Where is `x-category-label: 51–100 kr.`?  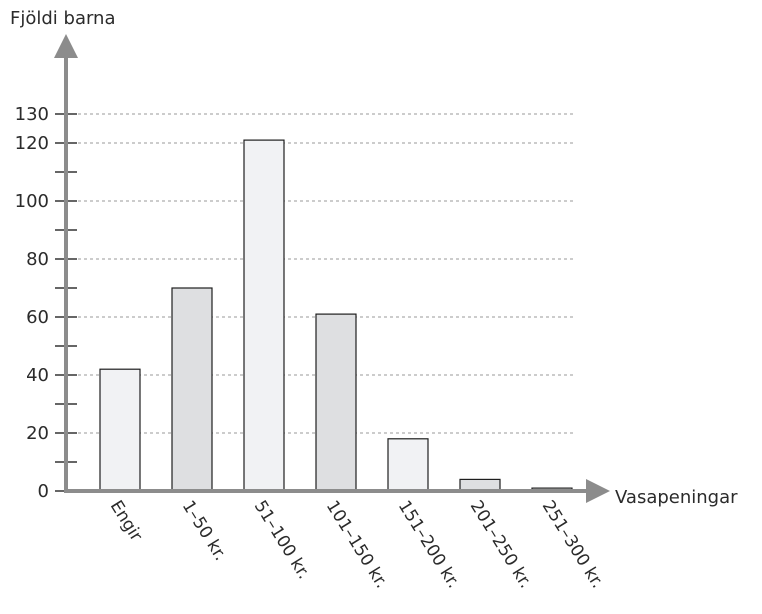 x-category-label: 51–100 kr. is located at coordinates (282, 540).